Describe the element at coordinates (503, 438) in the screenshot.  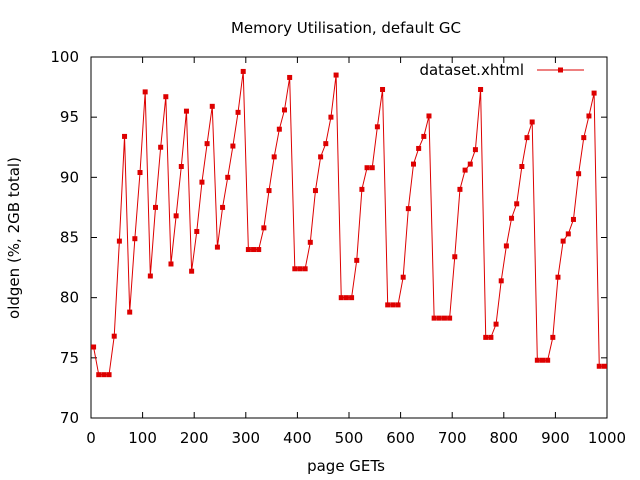
I see `x-tick-label: 800` at that location.